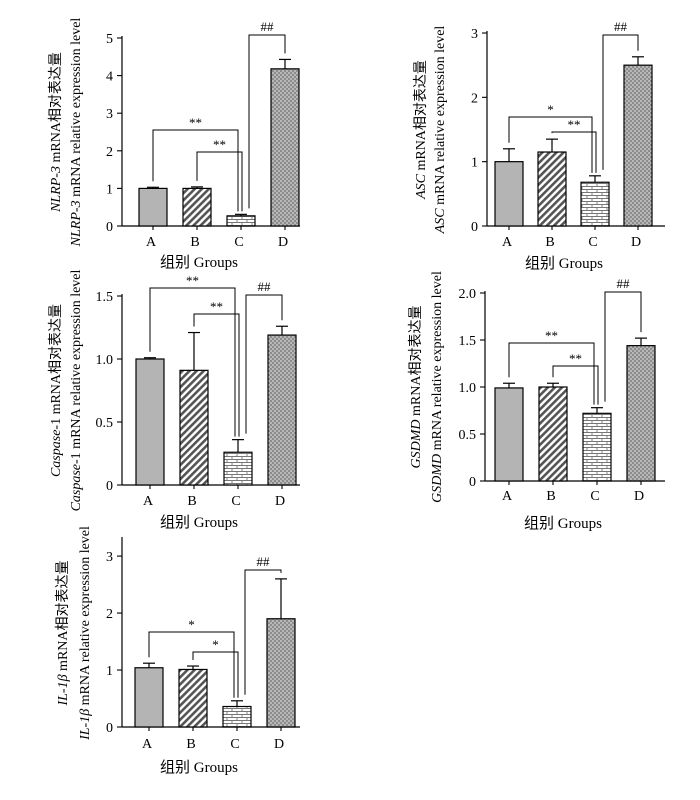 This screenshot has width=700, height=800. I want to click on y-tick-label: 5, so click(109, 39).